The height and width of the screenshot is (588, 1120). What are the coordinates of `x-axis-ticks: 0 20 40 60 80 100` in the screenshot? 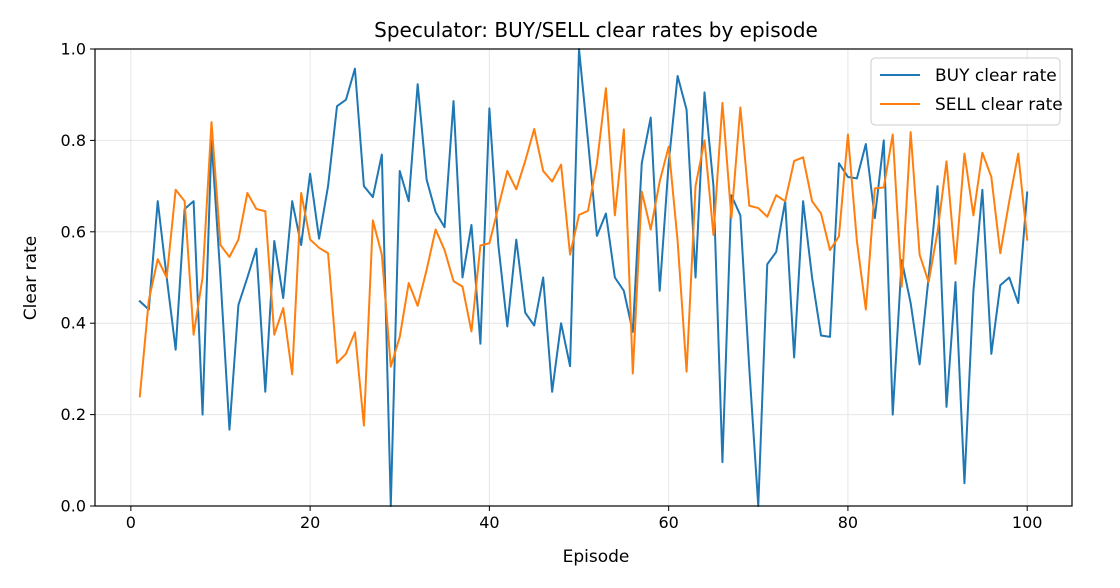 It's located at (584, 519).